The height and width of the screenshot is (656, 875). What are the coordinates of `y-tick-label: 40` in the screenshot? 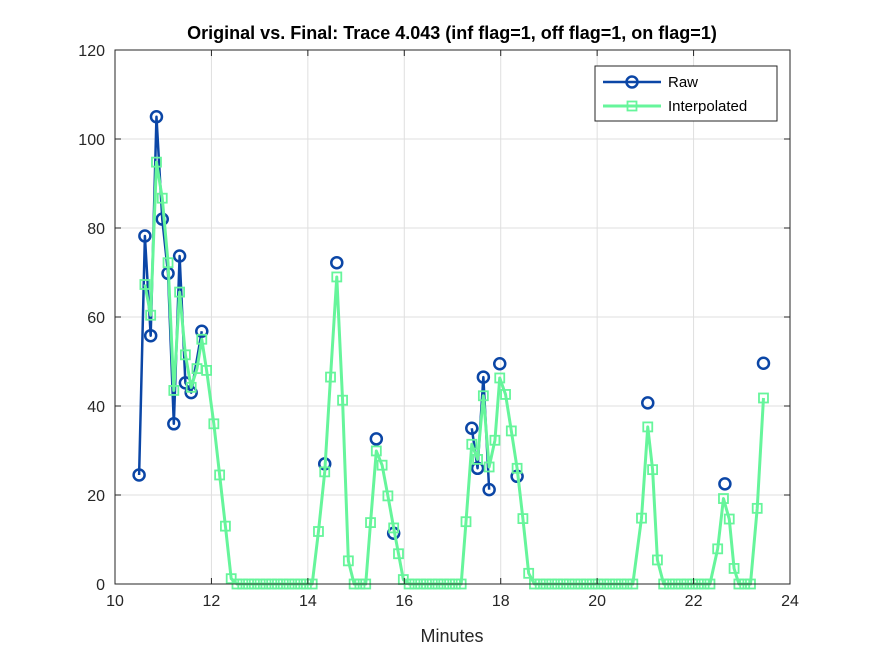 It's located at (96, 407).